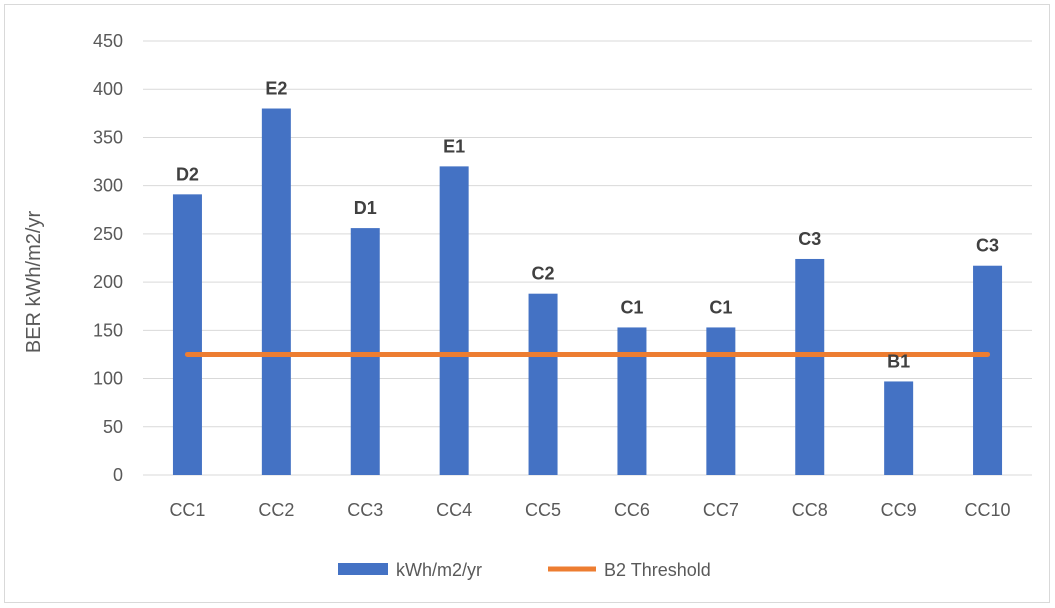 This screenshot has height=608, width=1055. What do you see at coordinates (721, 510) in the screenshot?
I see `x-tick-label: CC7` at bounding box center [721, 510].